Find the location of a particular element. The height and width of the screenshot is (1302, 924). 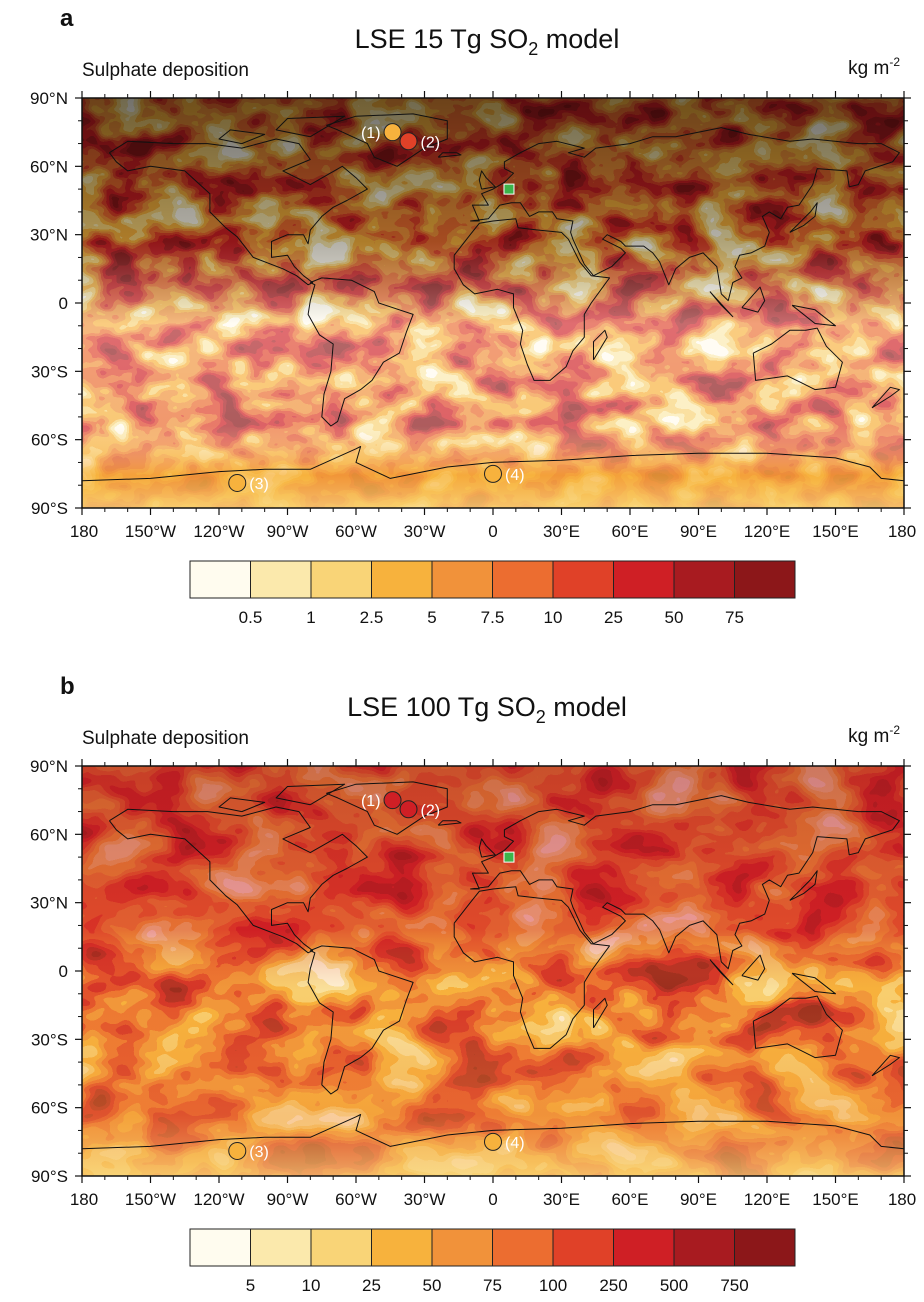

title-text: LSE 15 Tg SO is located at coordinates (442, 39).